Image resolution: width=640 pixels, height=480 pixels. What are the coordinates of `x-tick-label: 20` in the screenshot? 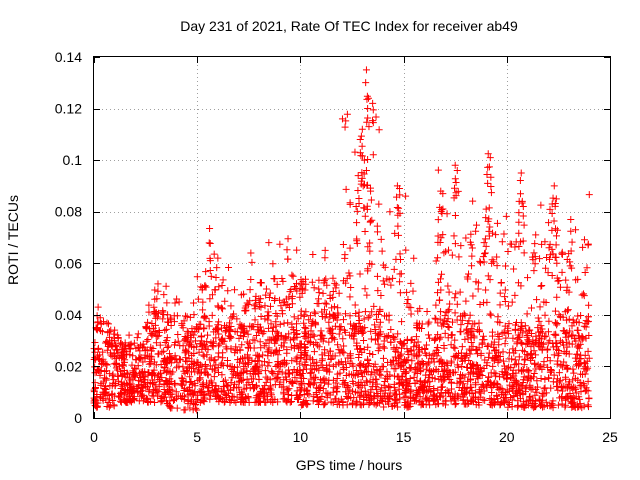 It's located at (507, 437).